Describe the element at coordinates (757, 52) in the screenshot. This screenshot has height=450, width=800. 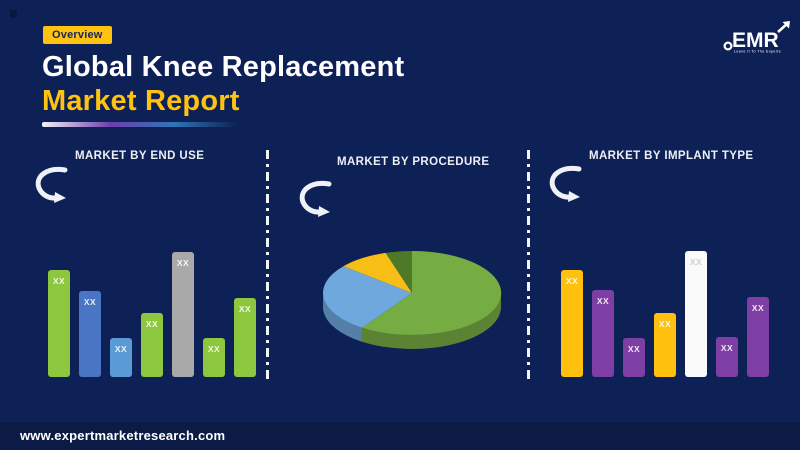
I see `emr-logo-tagline: Leave It To The Experts` at that location.